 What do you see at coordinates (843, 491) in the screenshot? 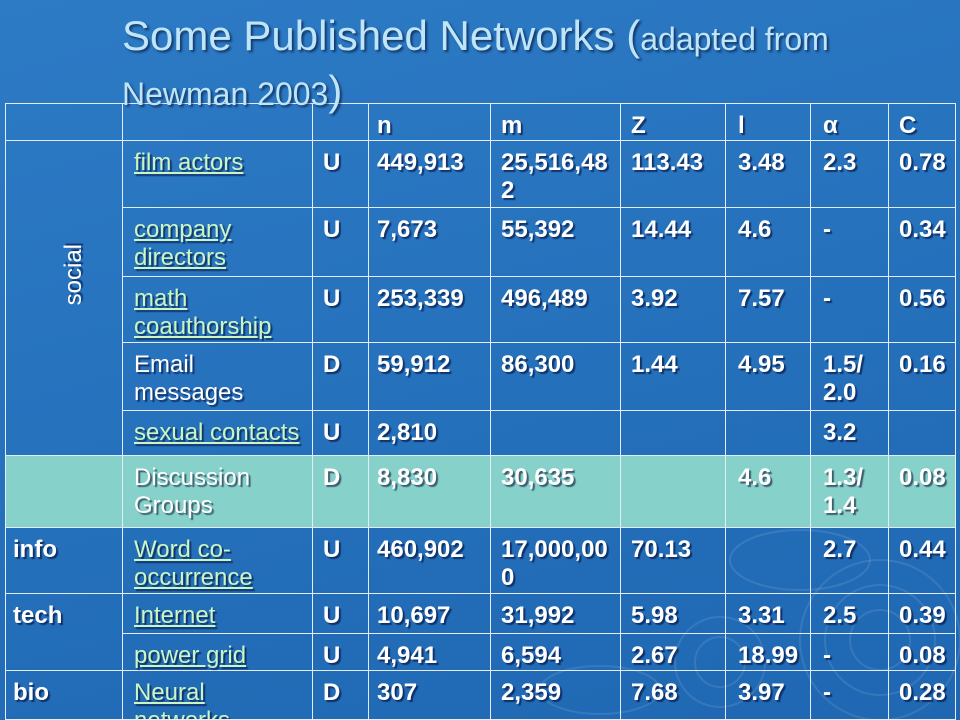
I see `value-alpha: 1.3/1.4` at bounding box center [843, 491].